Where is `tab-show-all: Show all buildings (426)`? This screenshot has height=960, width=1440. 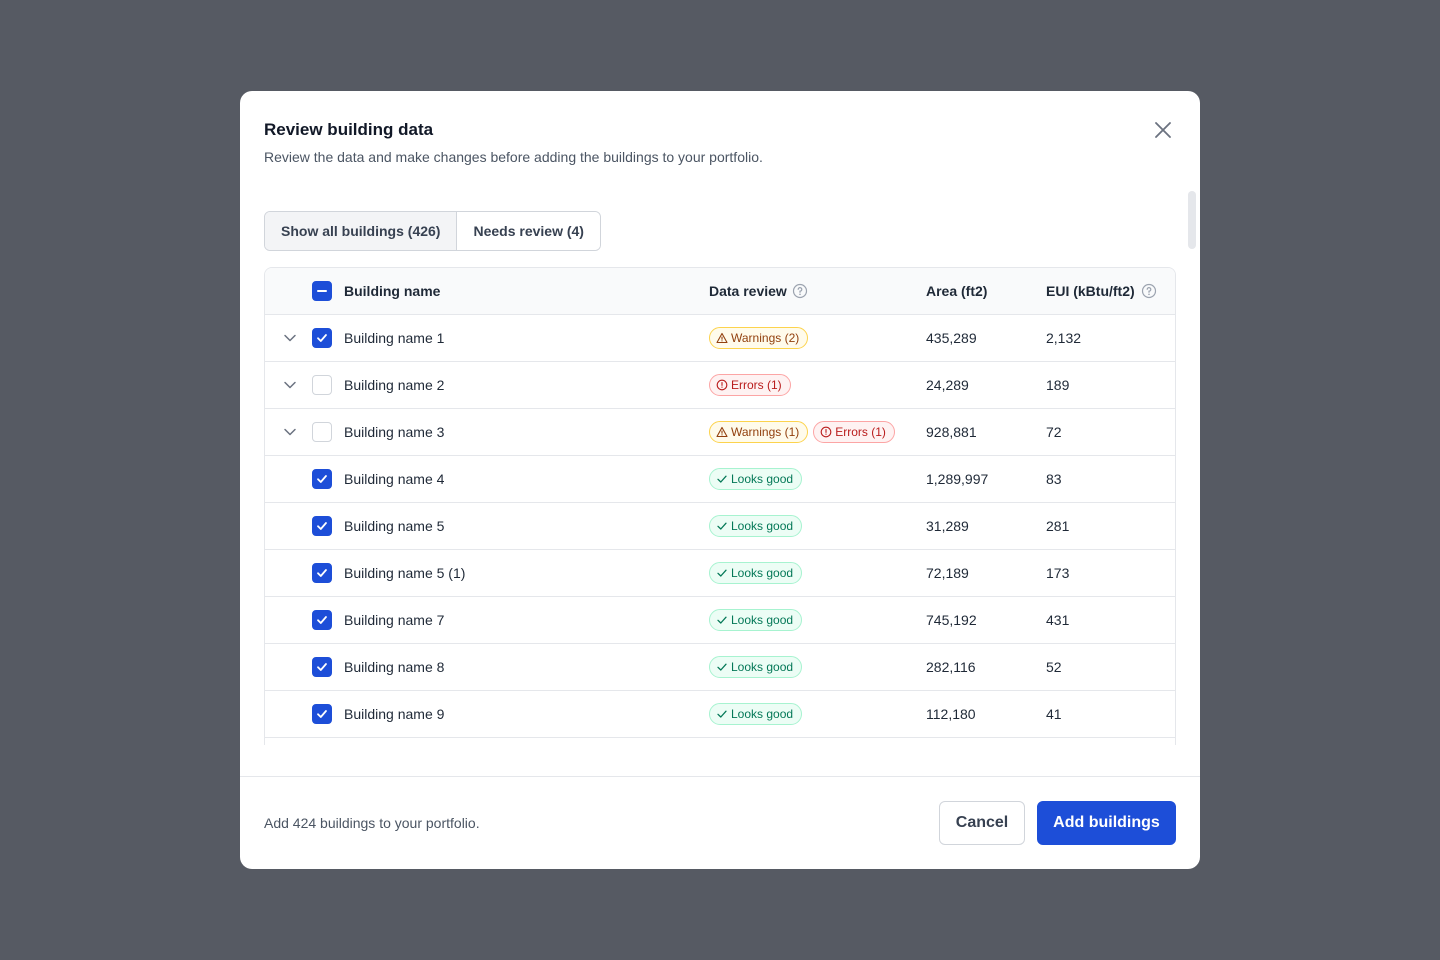 tab-show-all: Show all buildings (426) is located at coordinates (361, 231).